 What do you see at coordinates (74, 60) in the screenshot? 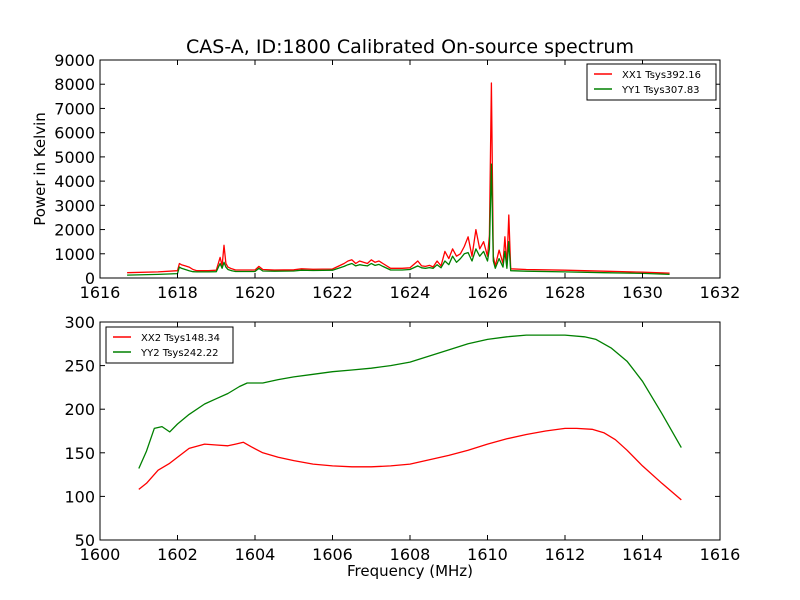
I see `top-y-tick-label: 9000` at bounding box center [74, 60].